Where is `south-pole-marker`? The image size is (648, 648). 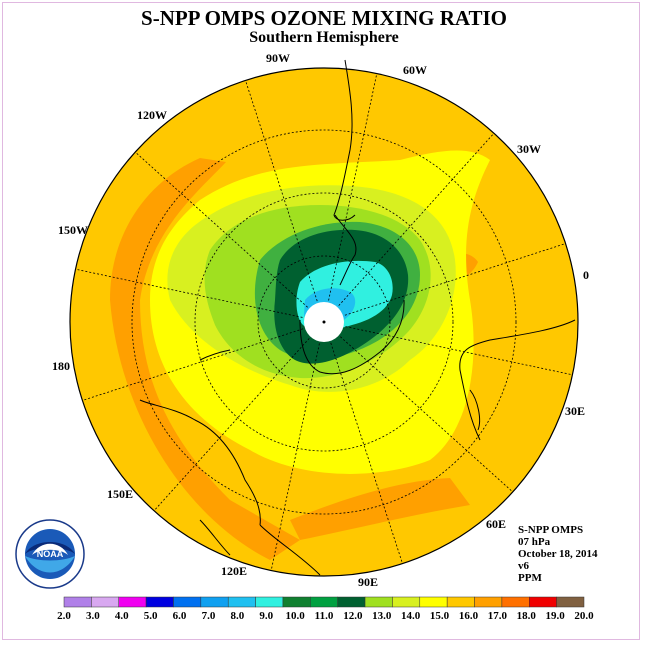 south-pole-marker is located at coordinates (324, 322).